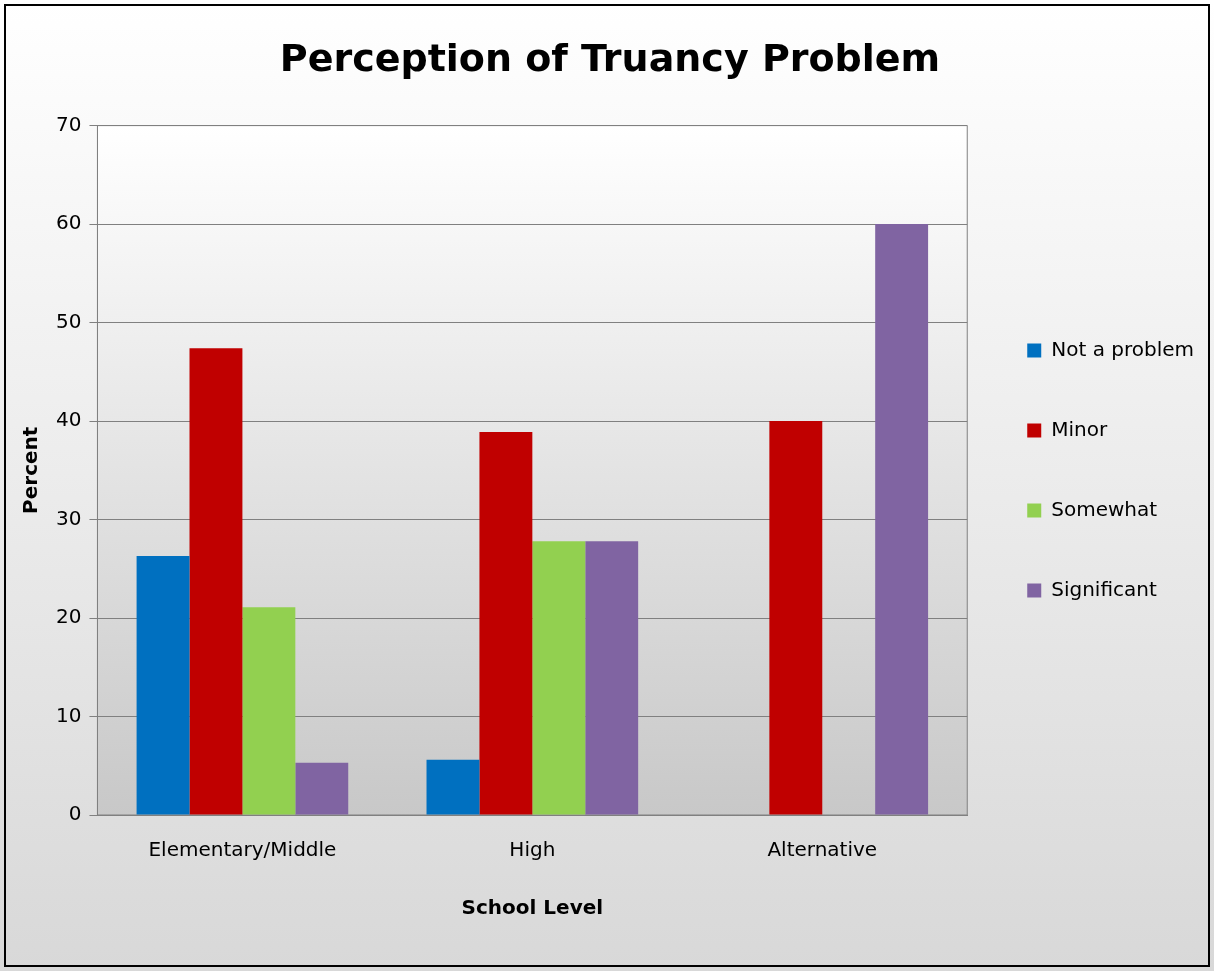  Describe the element at coordinates (1104, 588) in the screenshot. I see `legend-label: Significant` at that location.